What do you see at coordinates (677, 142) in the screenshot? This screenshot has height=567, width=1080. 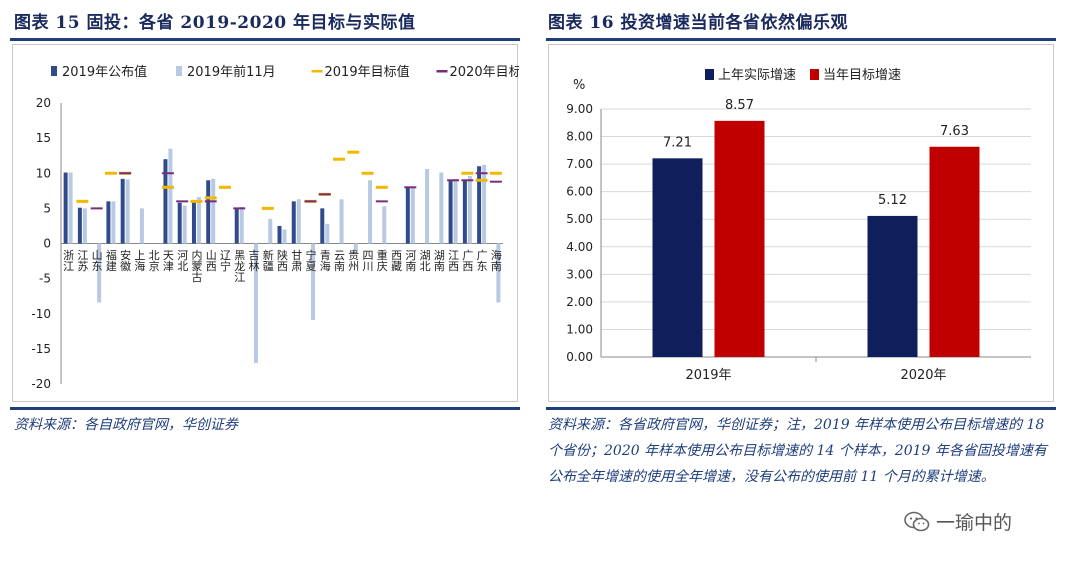 I see `data-label: 7.21` at bounding box center [677, 142].